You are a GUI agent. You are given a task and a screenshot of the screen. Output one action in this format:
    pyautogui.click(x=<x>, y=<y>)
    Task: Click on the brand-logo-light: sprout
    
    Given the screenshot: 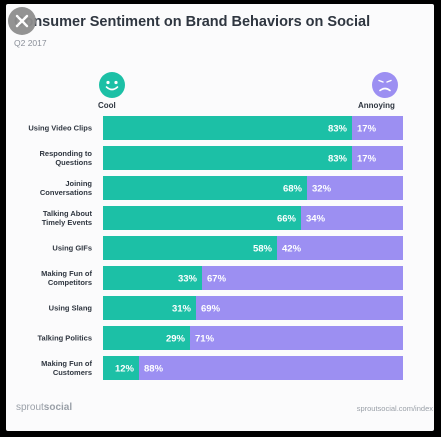 What is the action you would take?
    pyautogui.click(x=30, y=407)
    